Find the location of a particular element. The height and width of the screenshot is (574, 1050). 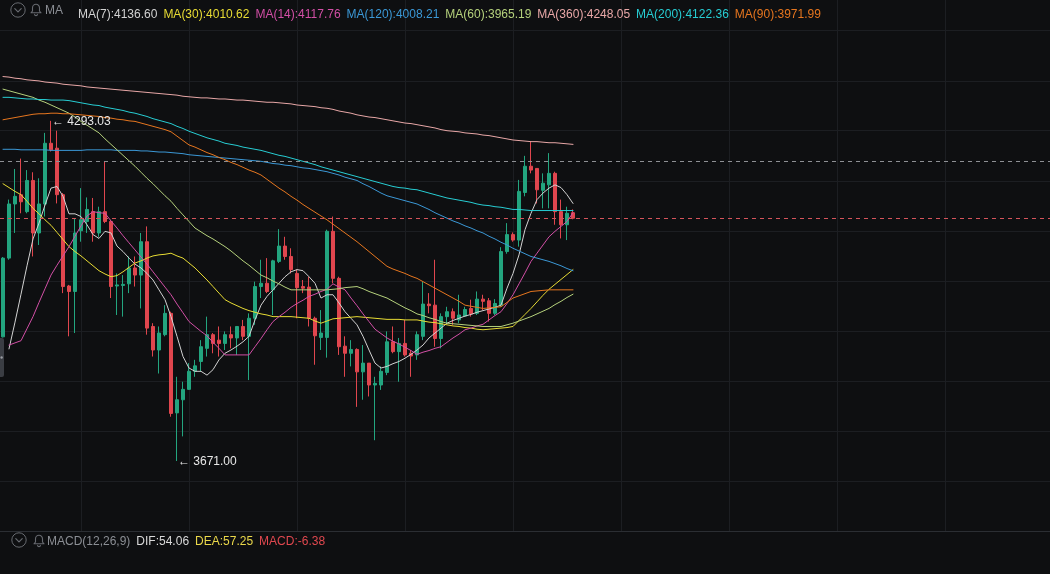

text: MA(14):4117.76 is located at coordinates (298, 14).